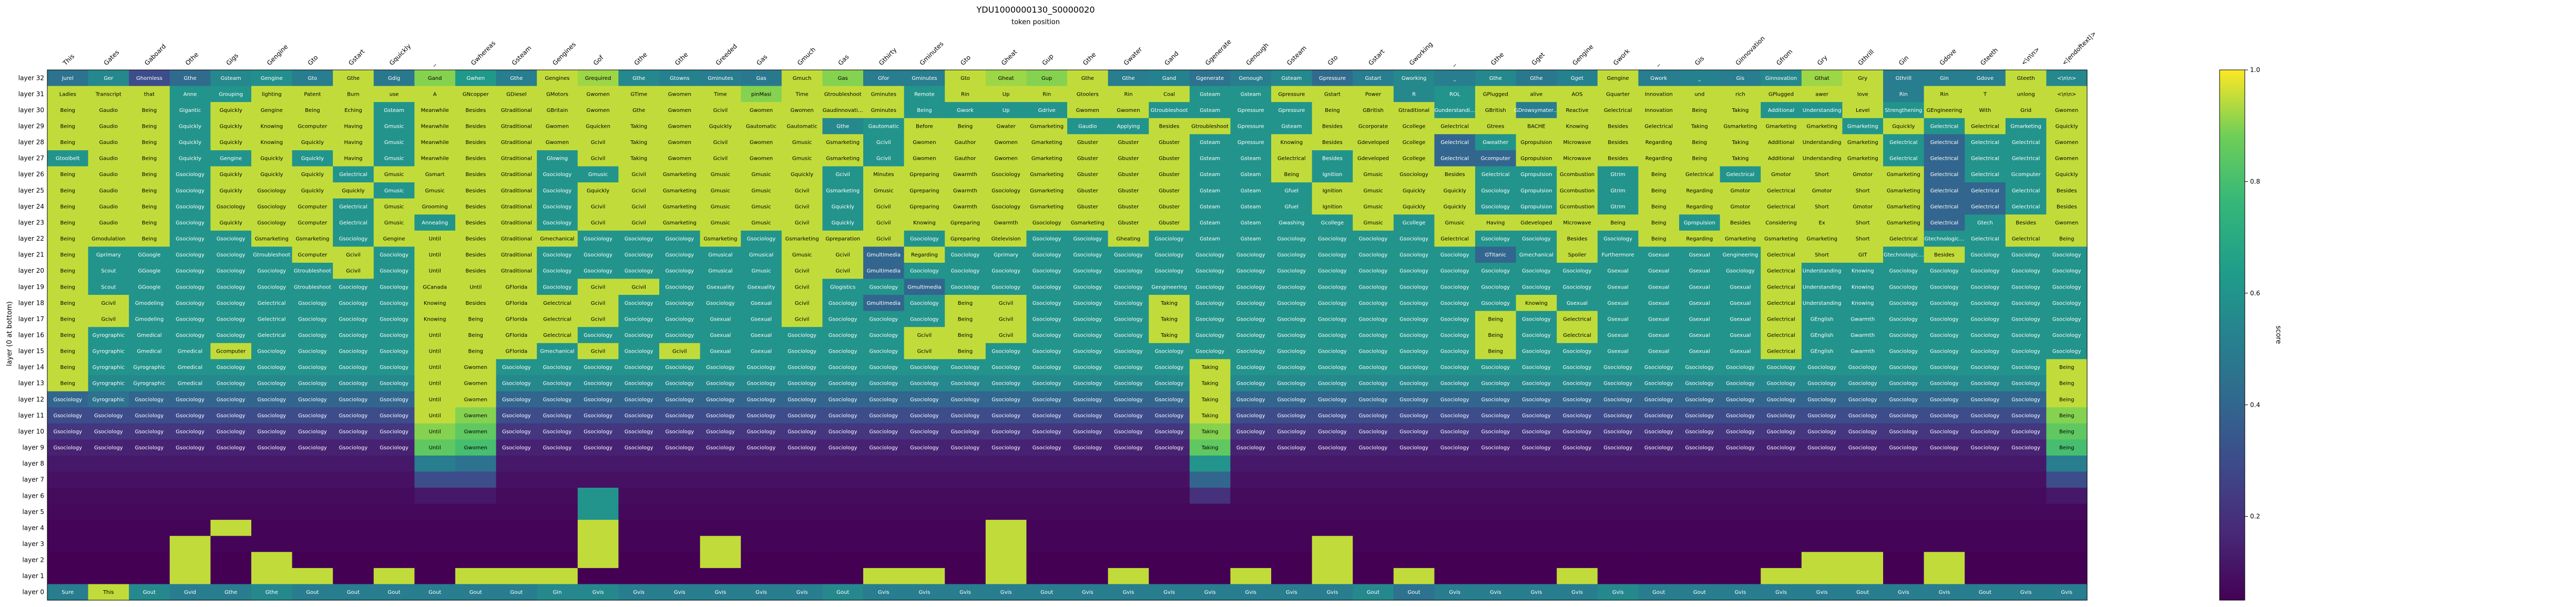  Describe the element at coordinates (232, 59) in the screenshot. I see `column-label: Gigs` at that location.